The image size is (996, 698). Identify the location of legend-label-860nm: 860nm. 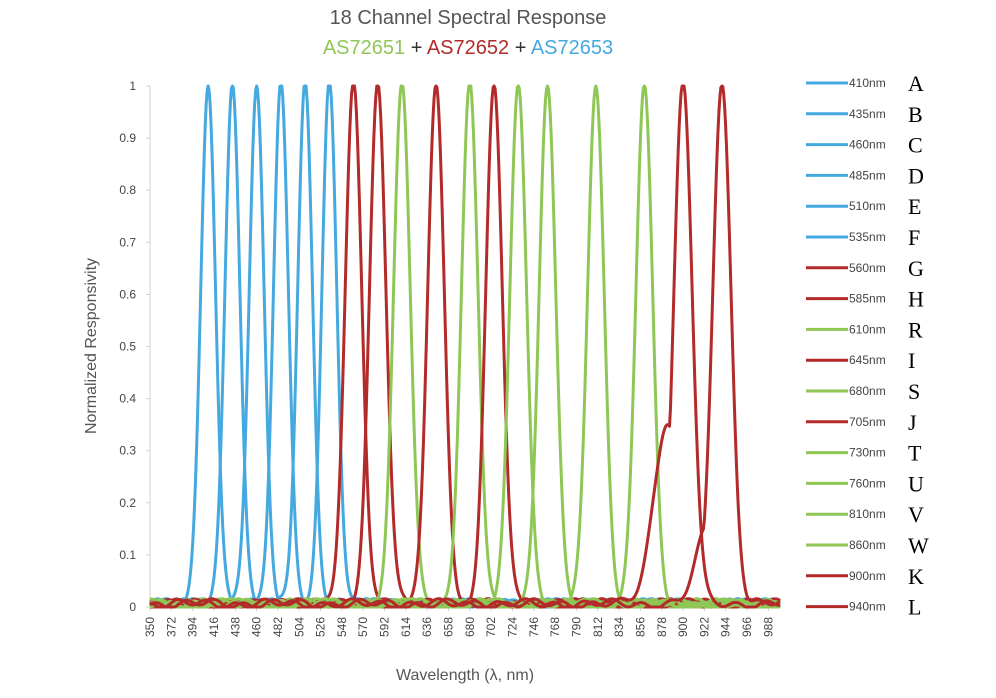
(867, 545).